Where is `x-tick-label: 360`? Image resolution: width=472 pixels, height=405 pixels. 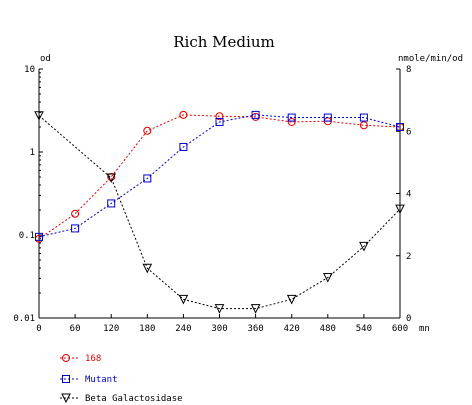
x-tick-label: 360 is located at coordinates (255, 329).